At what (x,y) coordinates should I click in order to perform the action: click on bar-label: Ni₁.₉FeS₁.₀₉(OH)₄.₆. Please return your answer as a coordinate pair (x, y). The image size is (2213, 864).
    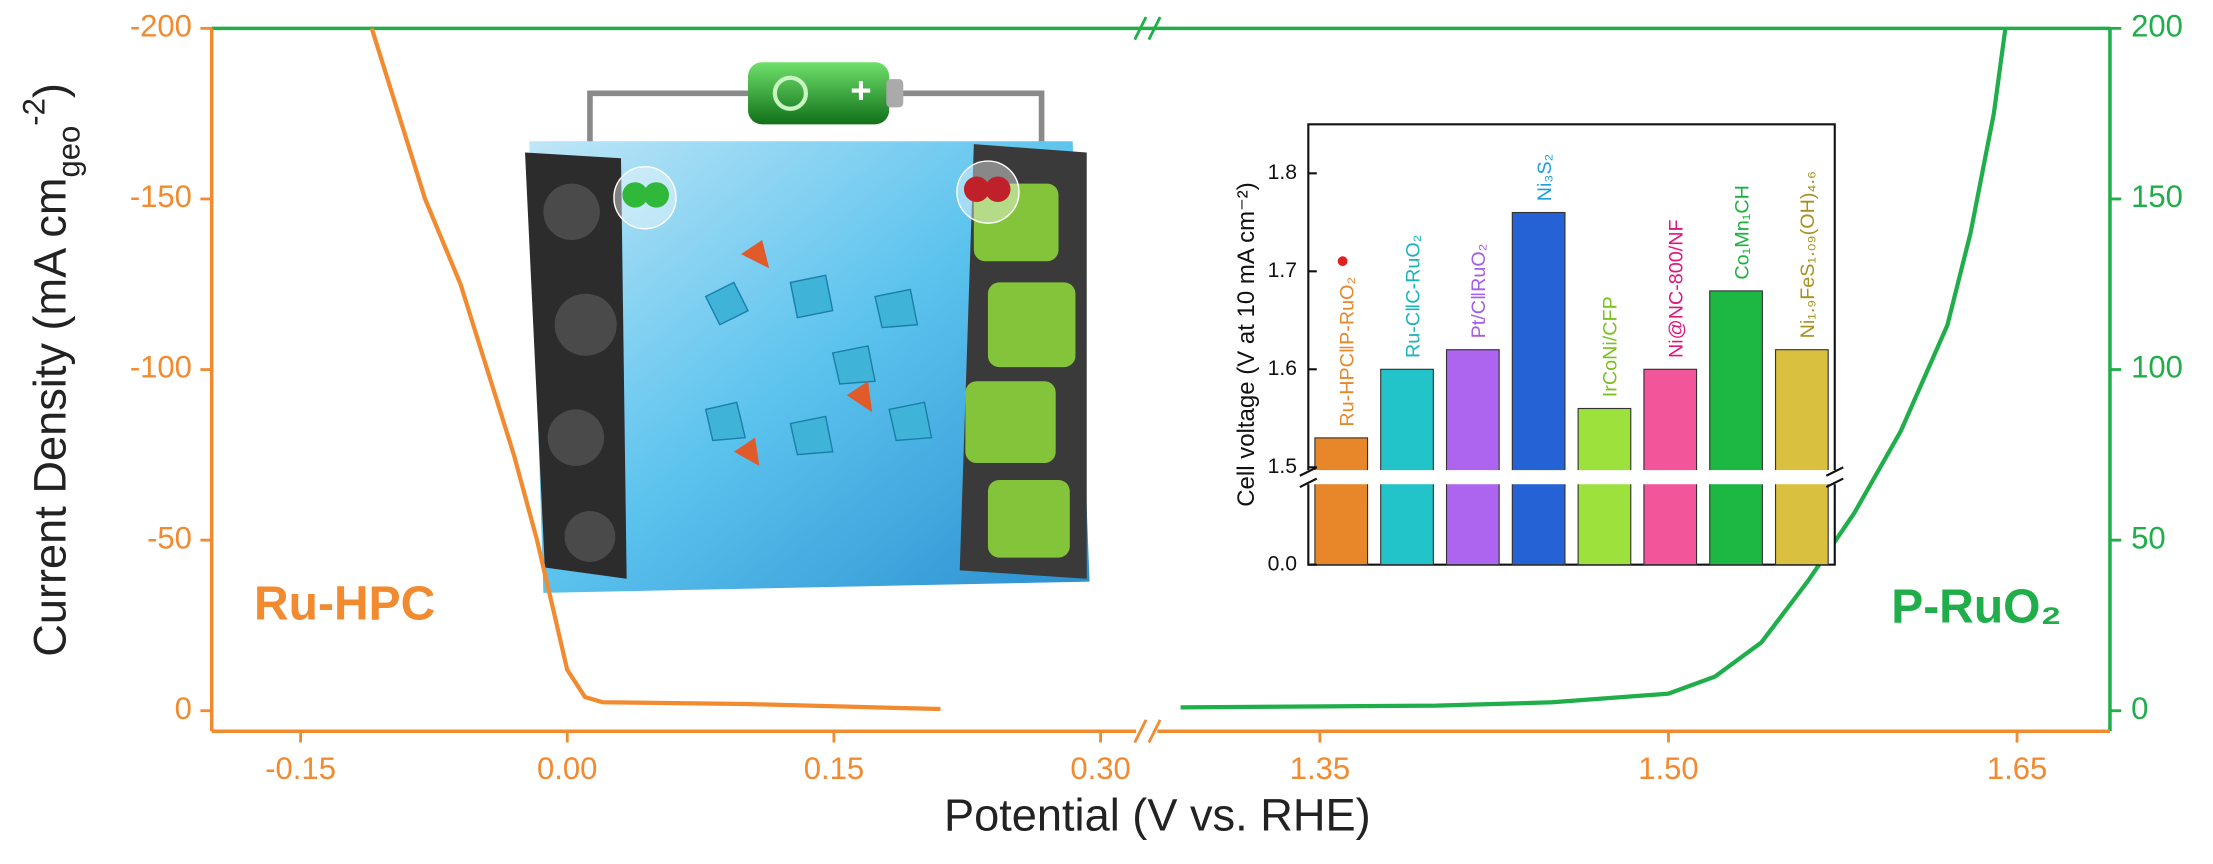
    Looking at the image, I should click on (1808, 254).